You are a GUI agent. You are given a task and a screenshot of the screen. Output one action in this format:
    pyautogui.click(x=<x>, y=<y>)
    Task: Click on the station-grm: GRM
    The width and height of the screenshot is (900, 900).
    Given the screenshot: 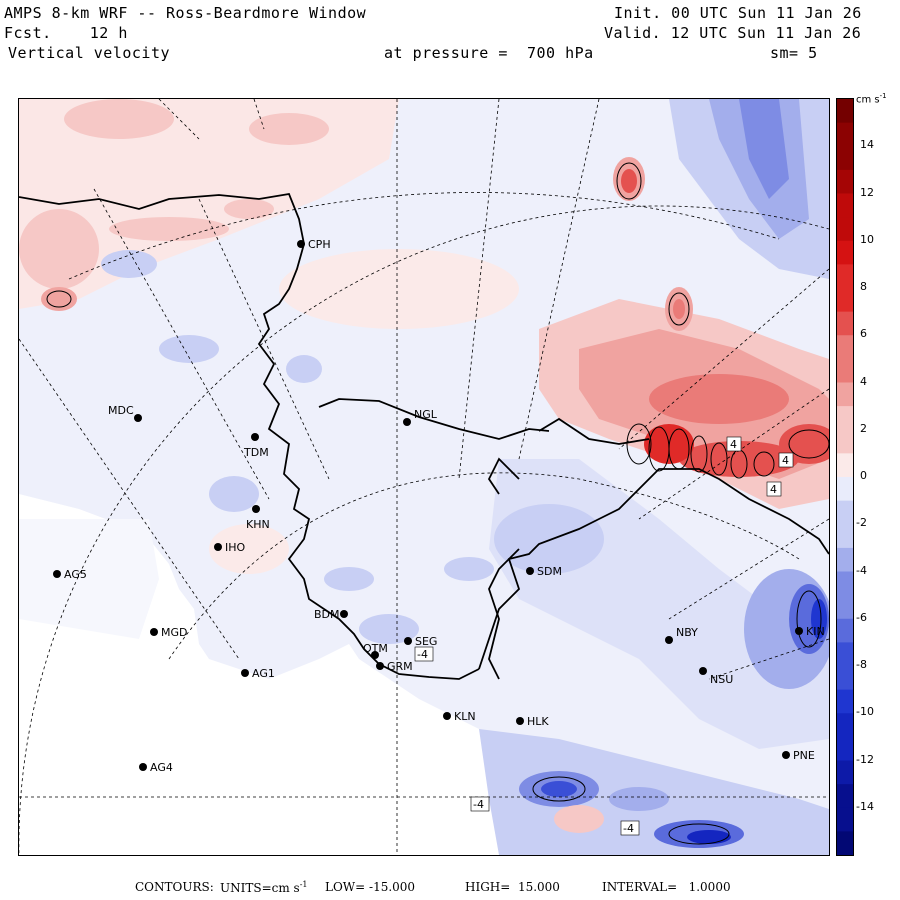 What is the action you would take?
    pyautogui.click(x=394, y=666)
    